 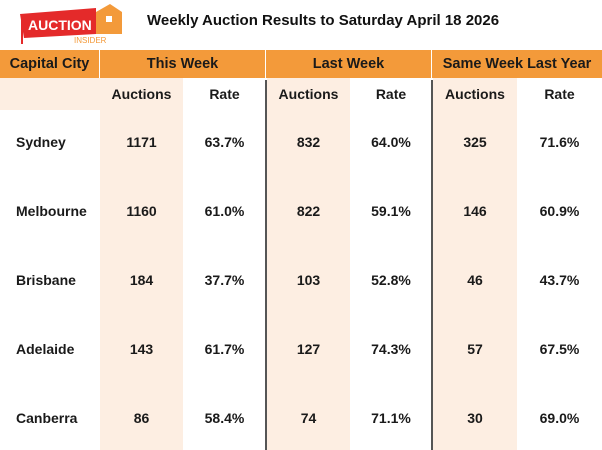 What do you see at coordinates (308, 418) in the screenshot?
I see `auctions-cell: 74` at bounding box center [308, 418].